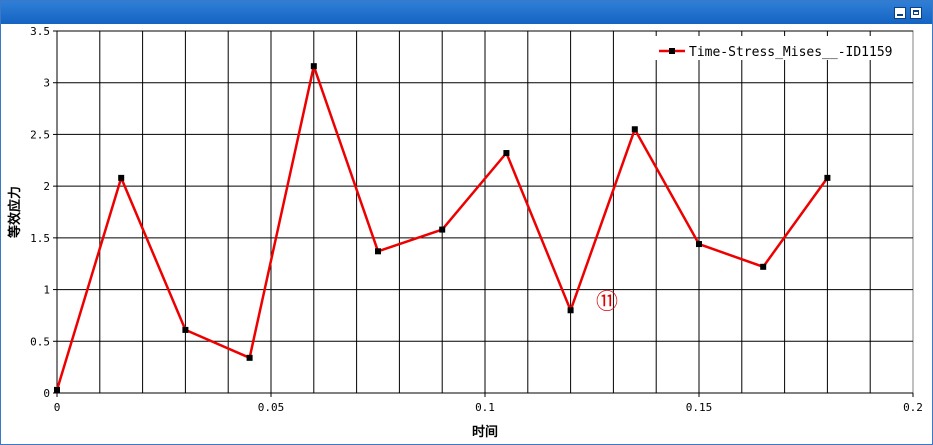  I want to click on legend-background, so click(781, 48).